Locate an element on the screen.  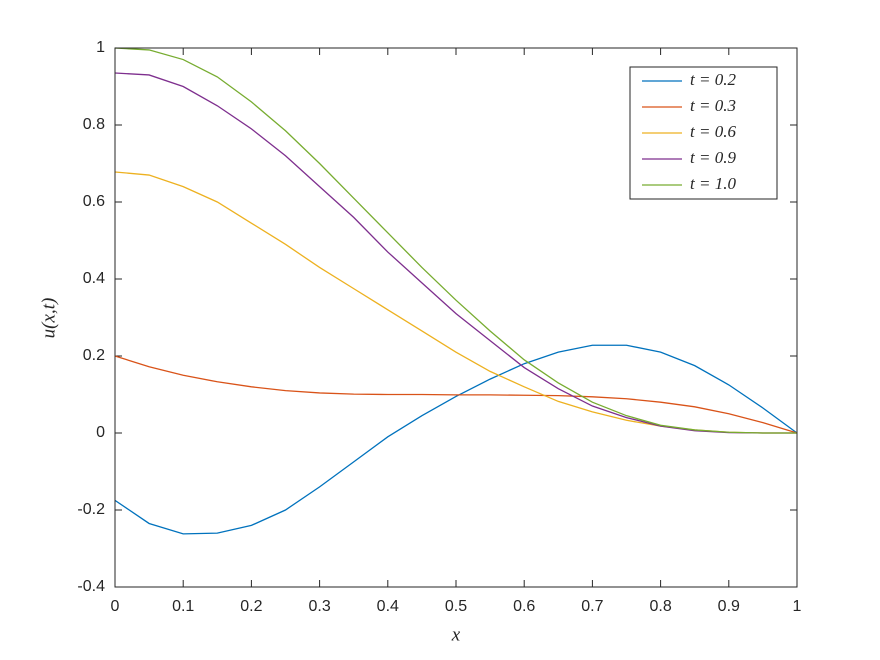
y-tick-label: 1 is located at coordinates (100, 47).